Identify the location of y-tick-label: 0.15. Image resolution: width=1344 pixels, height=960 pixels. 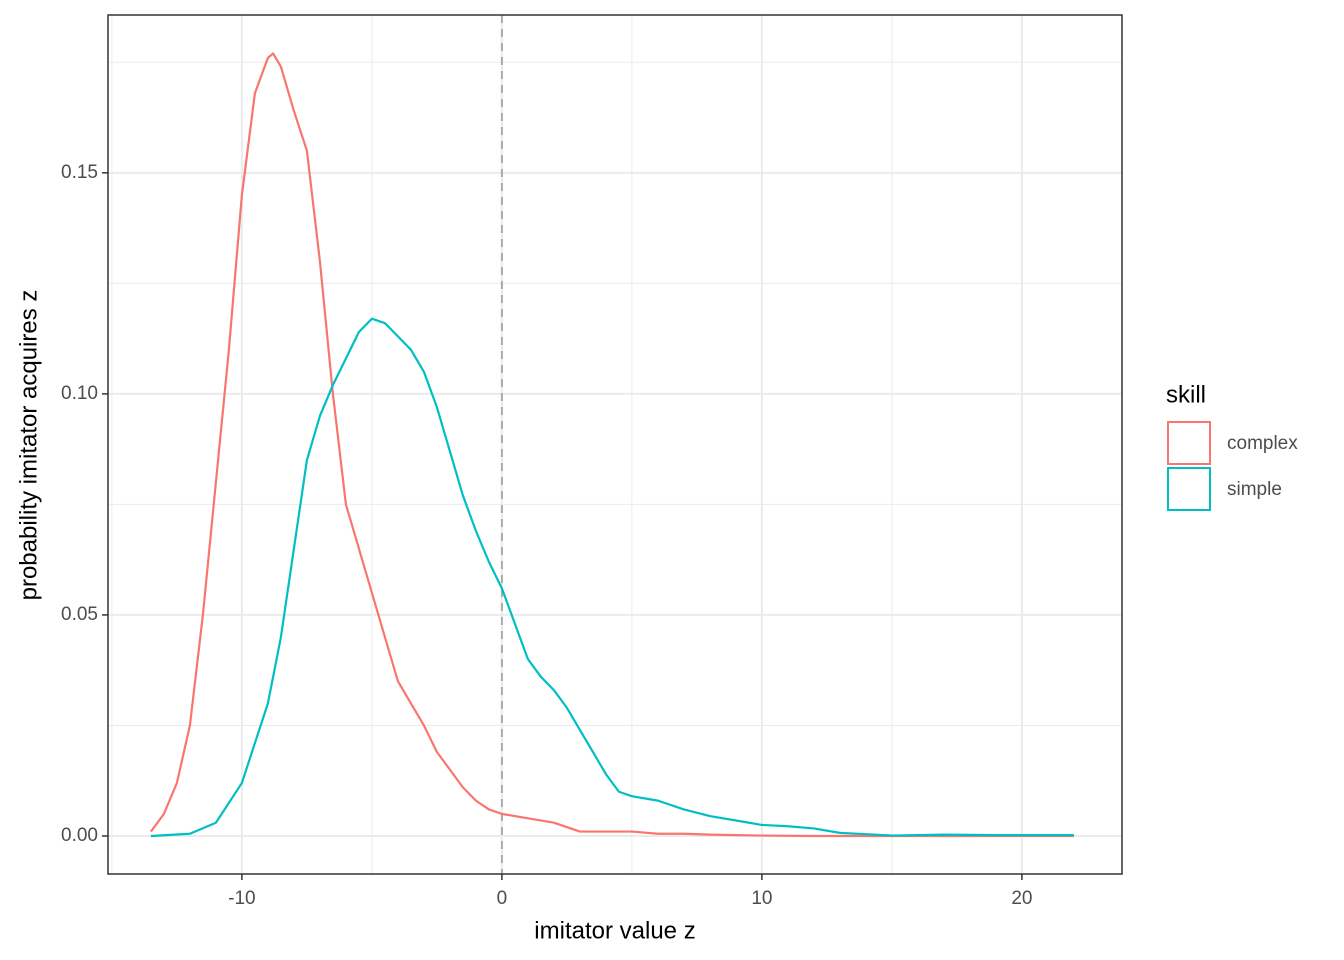
(79, 172).